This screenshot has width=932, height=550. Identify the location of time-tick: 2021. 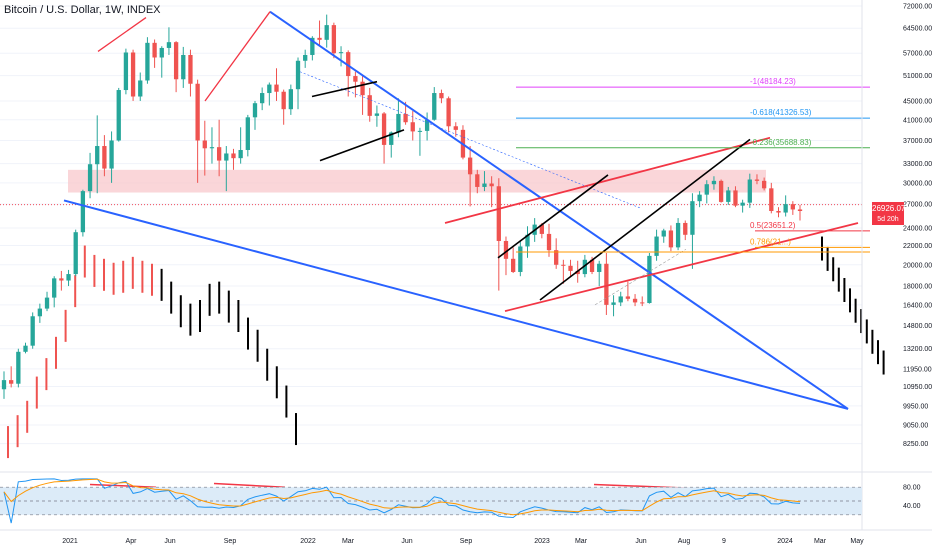
(70, 541).